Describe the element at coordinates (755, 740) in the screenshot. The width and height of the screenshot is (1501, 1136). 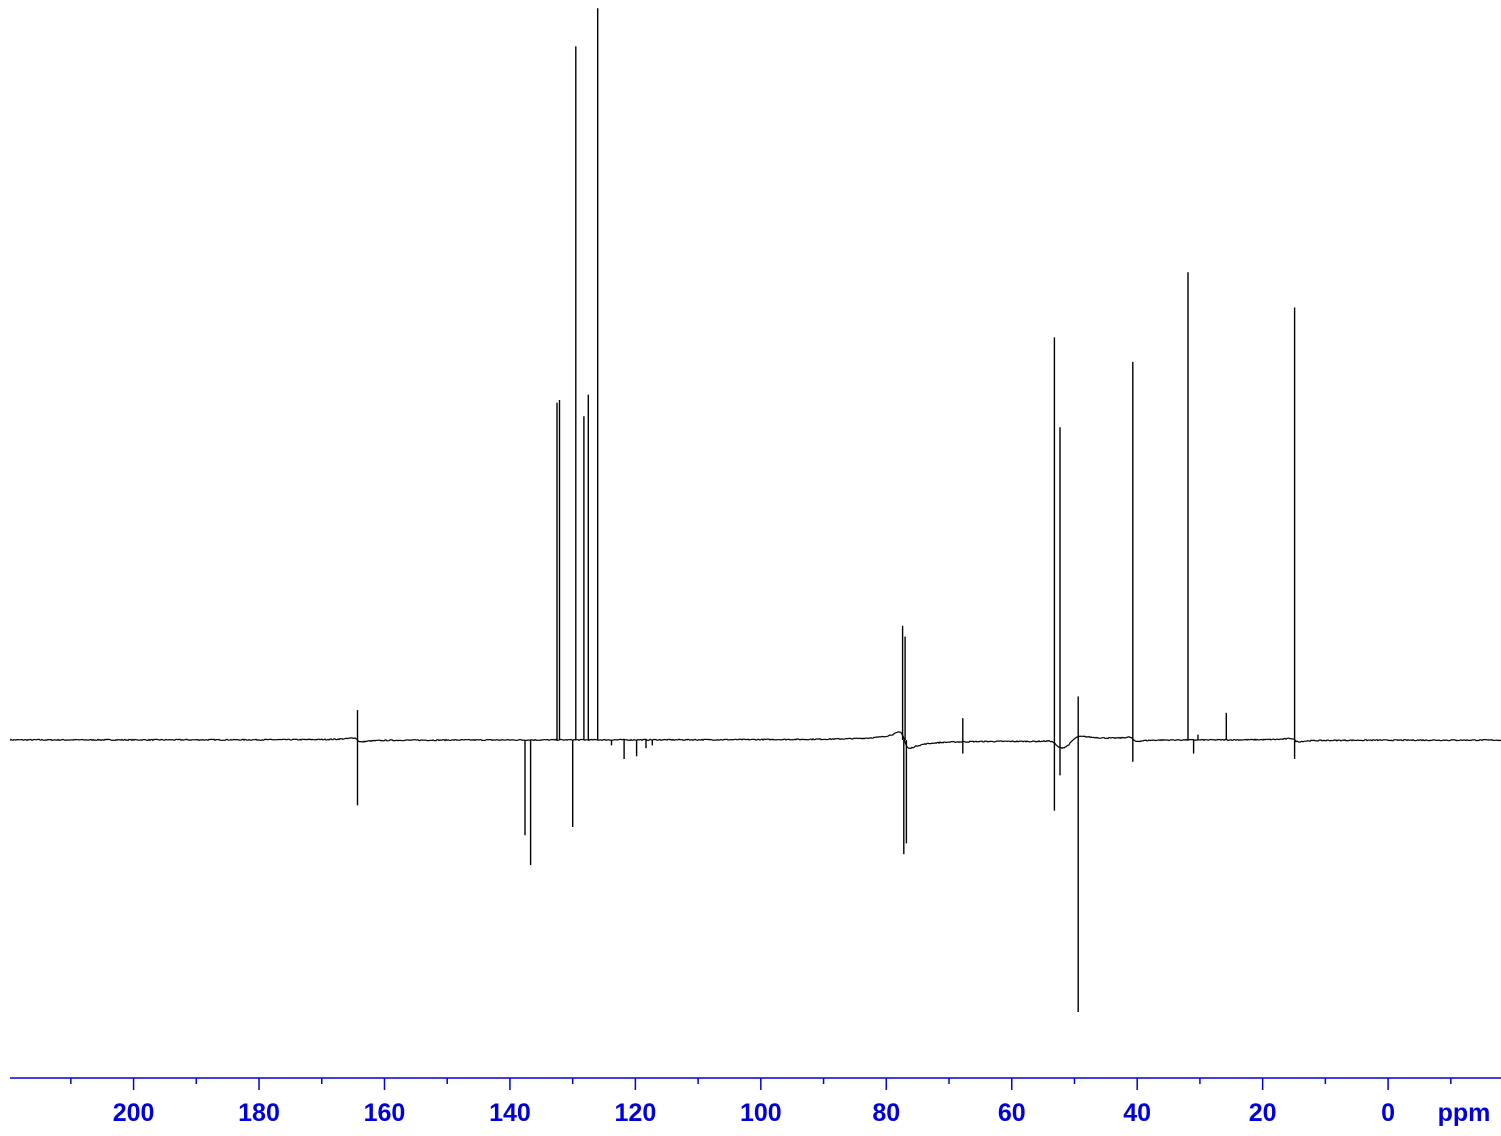
I see `spectrum-baseline` at that location.